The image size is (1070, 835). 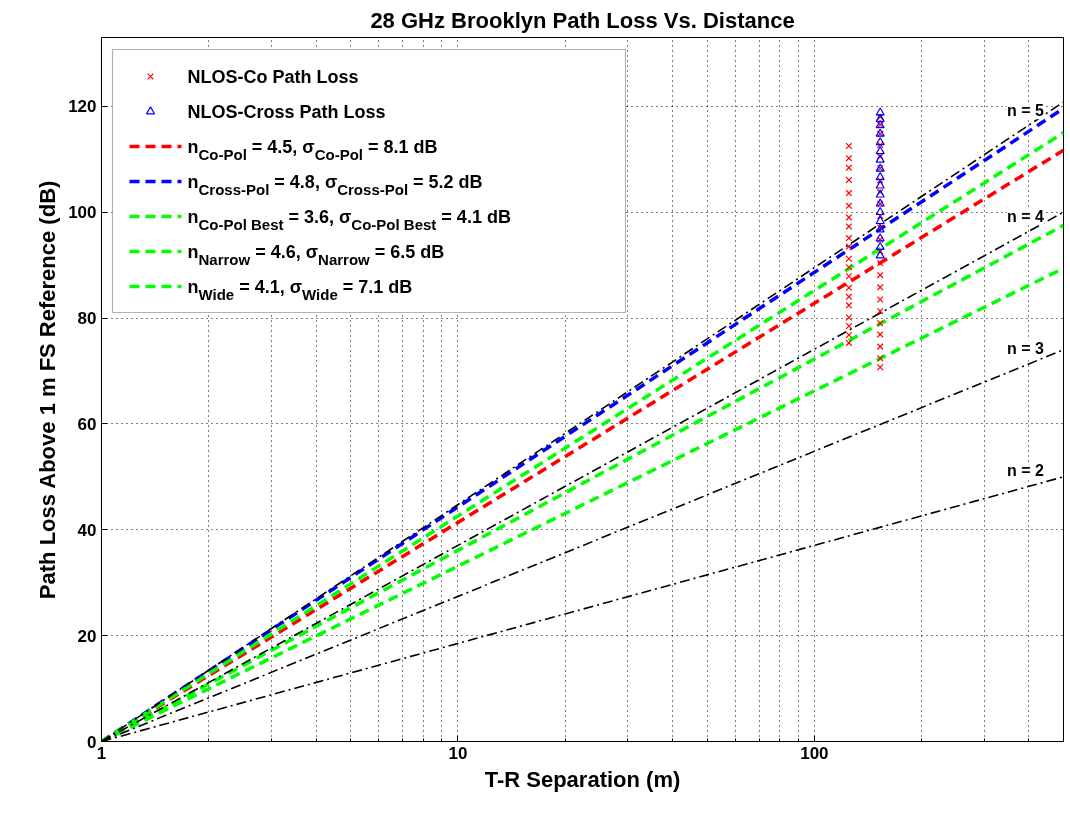 I want to click on y-tick-label: 20, so click(x=87, y=636).